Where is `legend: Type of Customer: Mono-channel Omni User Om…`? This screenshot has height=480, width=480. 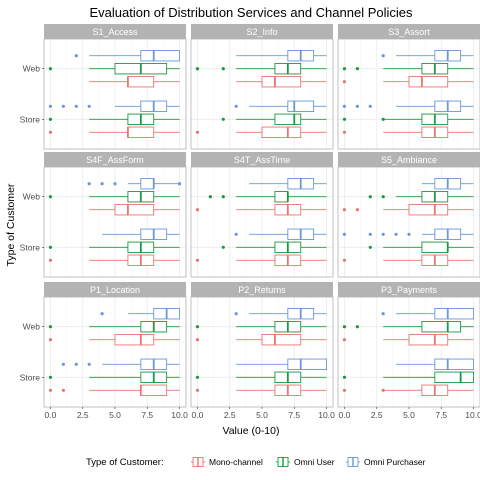
legend: Type of Customer: Mono-channel Omni User Om… is located at coordinates (256, 462).